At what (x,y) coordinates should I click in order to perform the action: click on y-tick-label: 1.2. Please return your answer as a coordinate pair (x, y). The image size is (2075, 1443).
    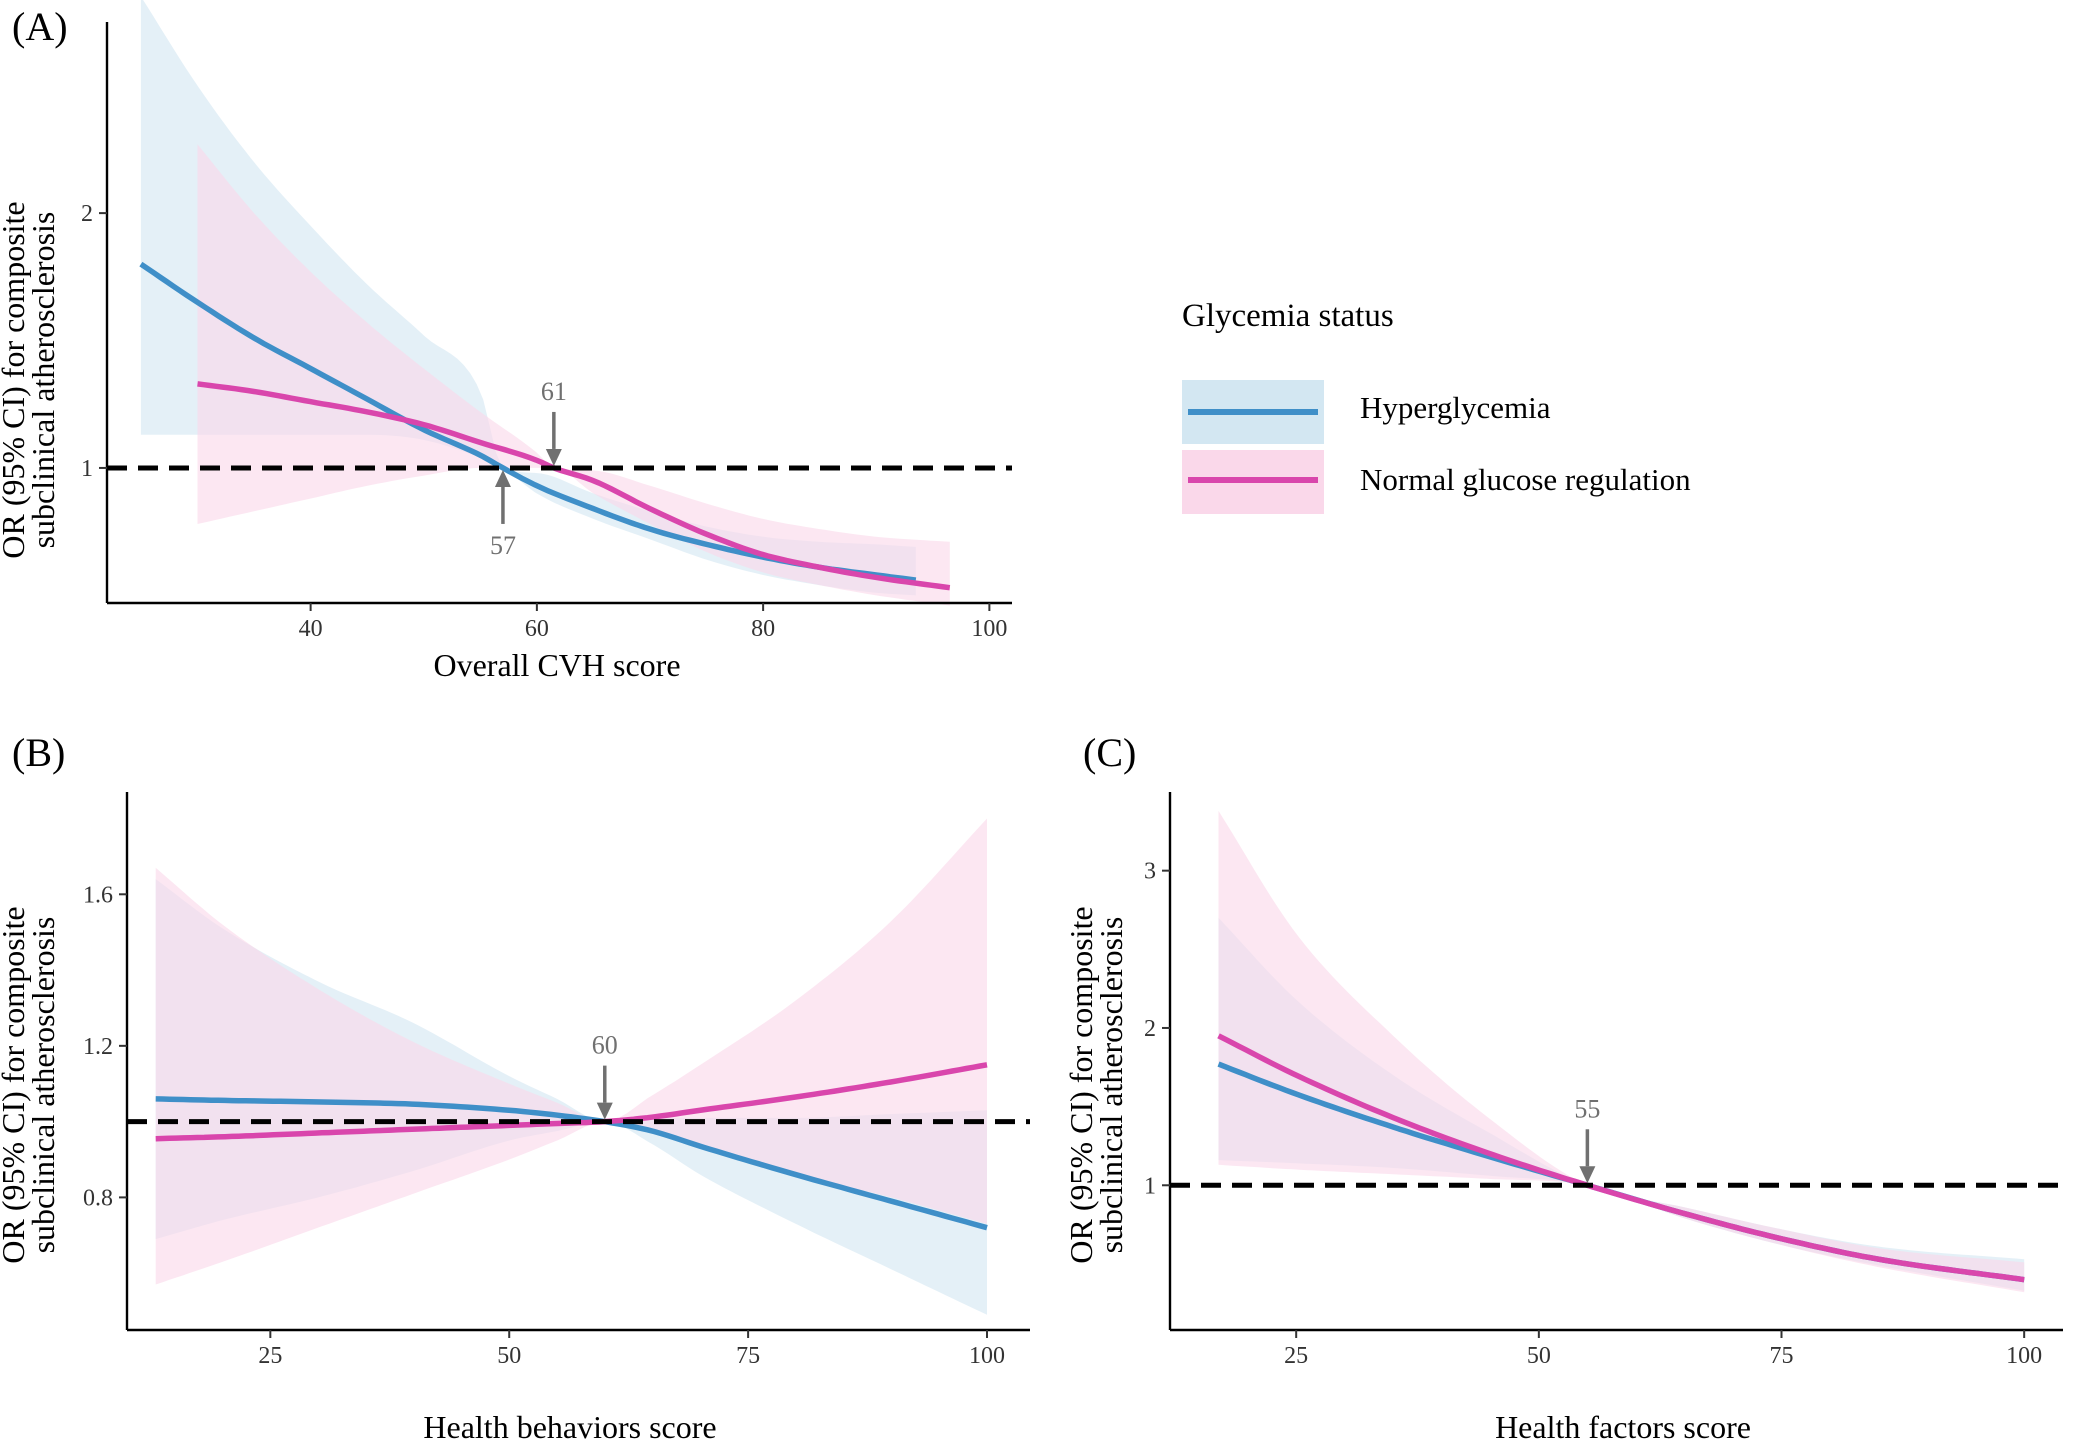
    Looking at the image, I should click on (98, 1047).